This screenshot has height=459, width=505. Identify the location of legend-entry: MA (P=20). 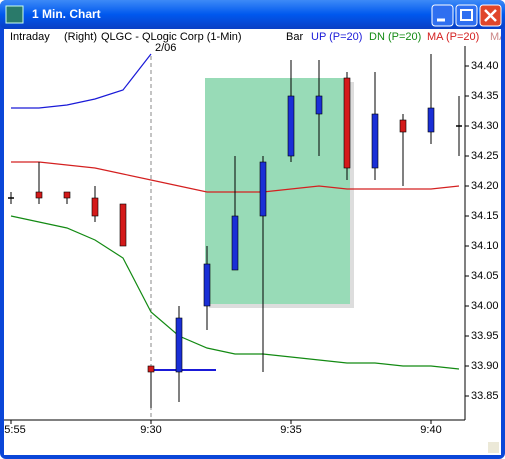
(453, 37).